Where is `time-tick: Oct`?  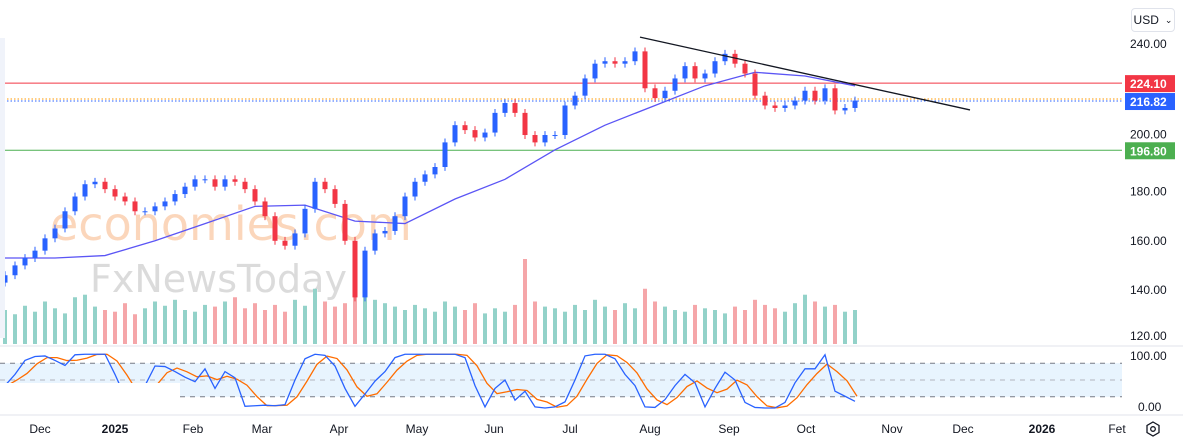
time-tick: Oct is located at coordinates (806, 429).